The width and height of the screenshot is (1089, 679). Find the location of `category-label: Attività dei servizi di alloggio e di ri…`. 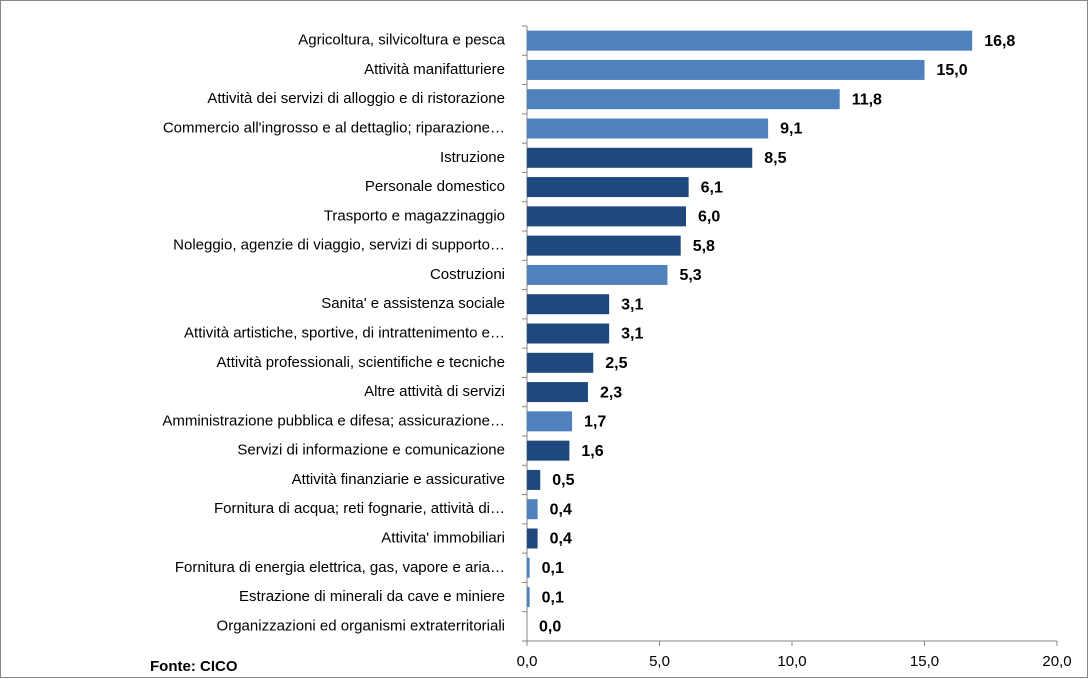

category-label: Attività dei servizi di alloggio e di ri… is located at coordinates (356, 98).